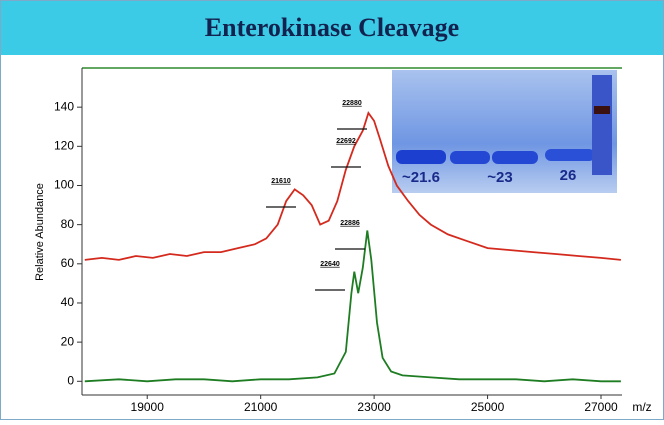 The image size is (664, 425). I want to click on y-tick-label: 40, so click(68, 302).